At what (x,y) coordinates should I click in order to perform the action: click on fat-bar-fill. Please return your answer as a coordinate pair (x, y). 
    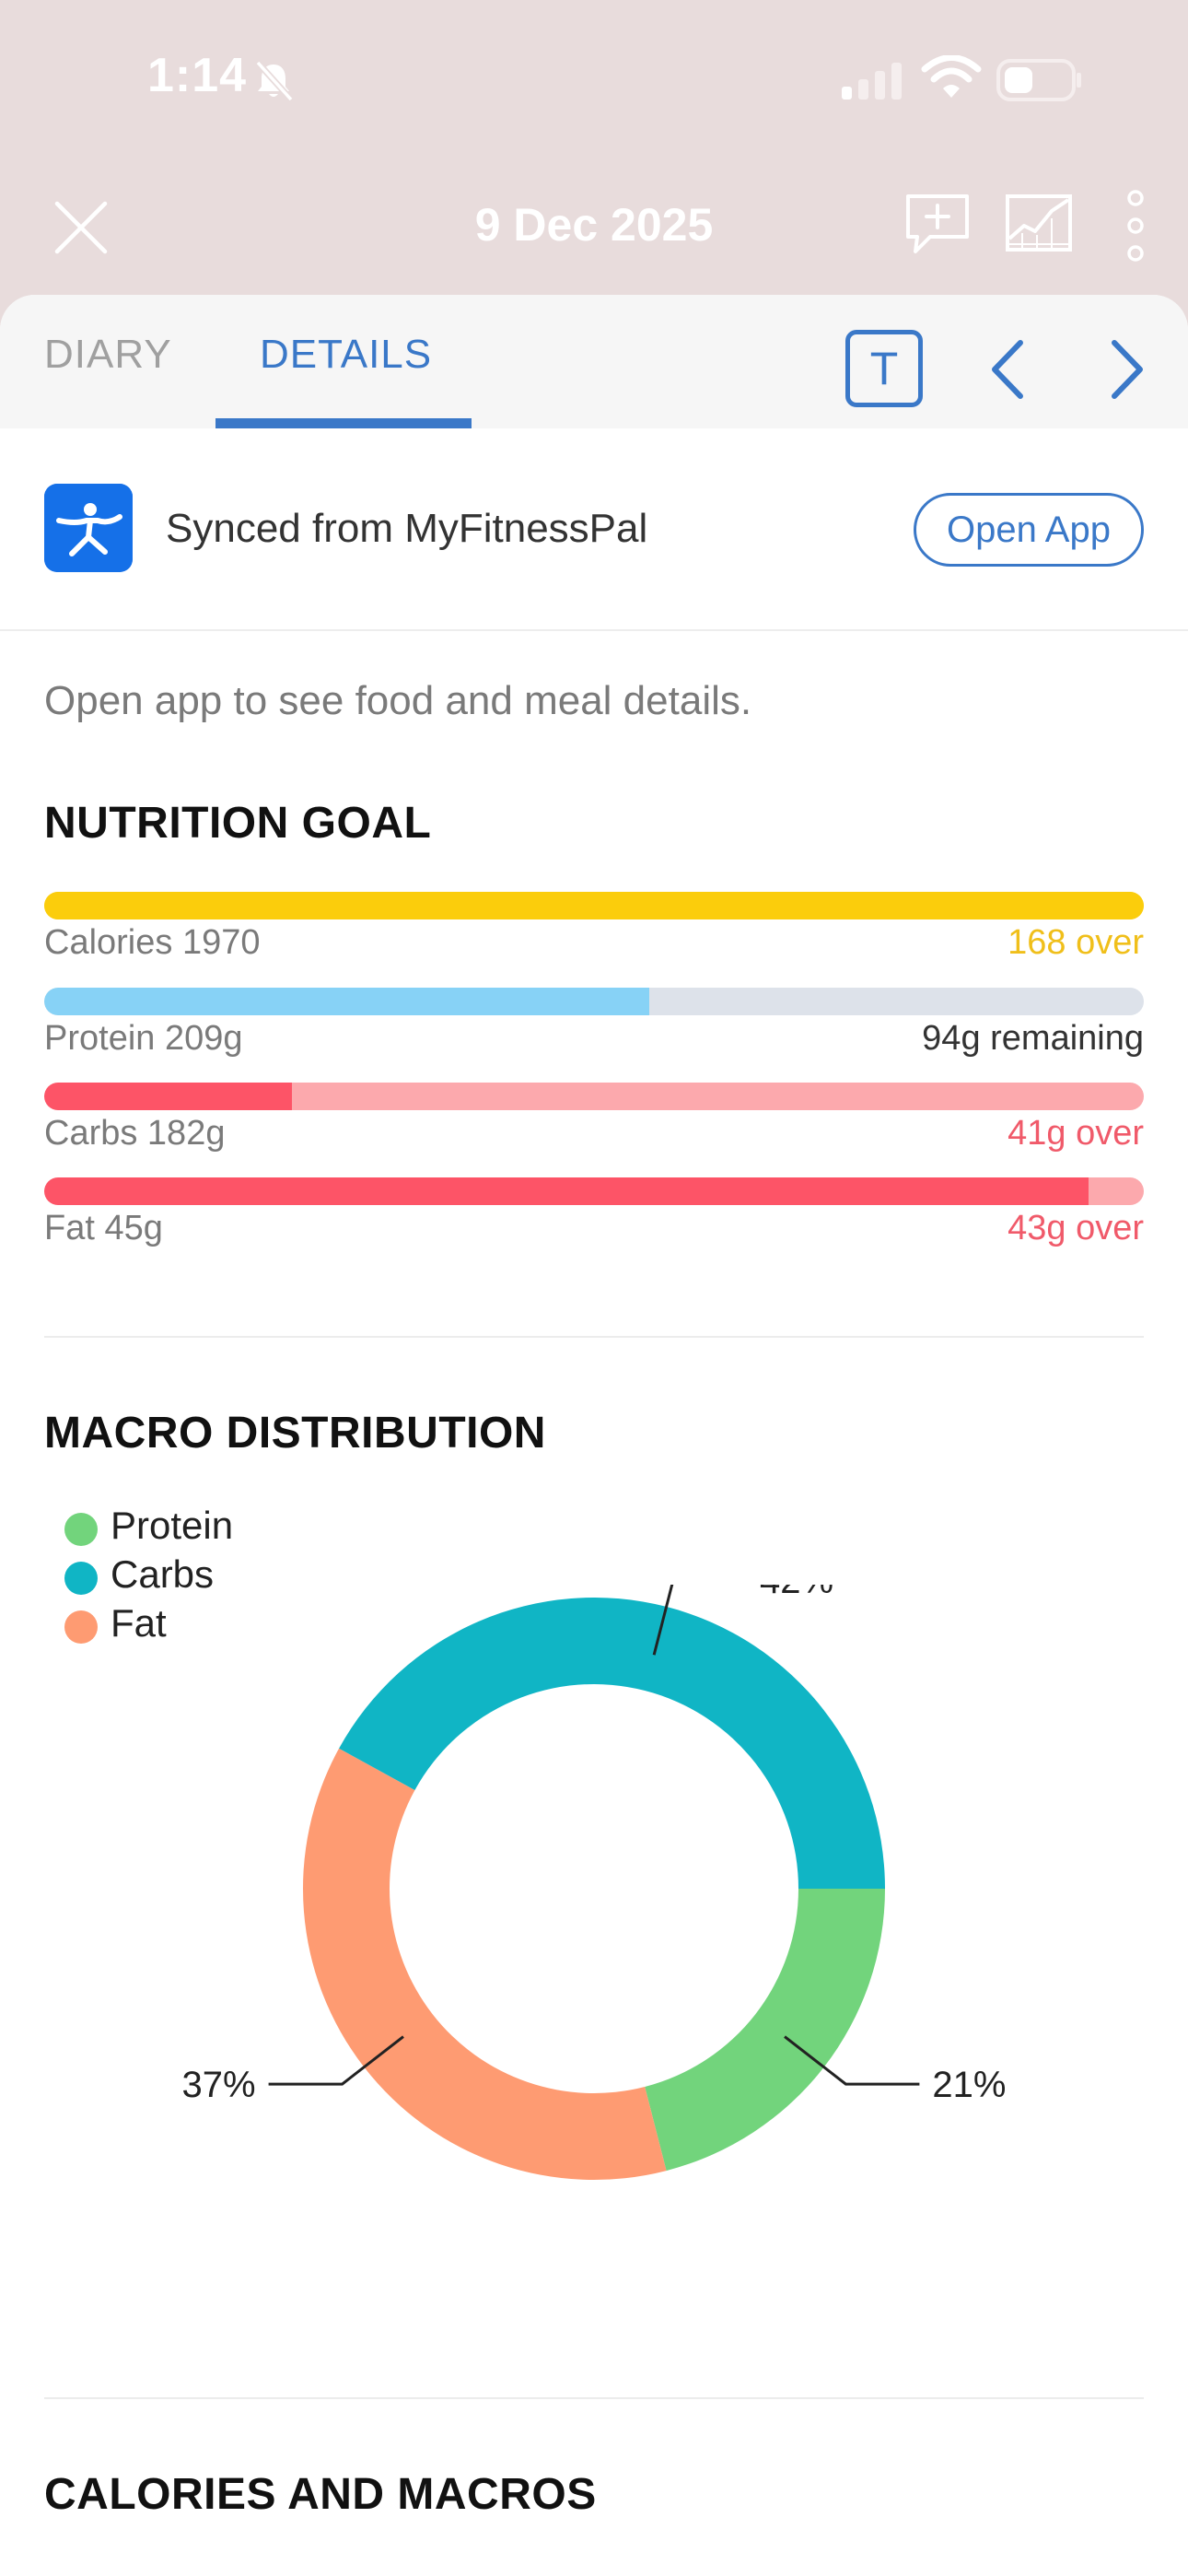
    Looking at the image, I should click on (566, 1191).